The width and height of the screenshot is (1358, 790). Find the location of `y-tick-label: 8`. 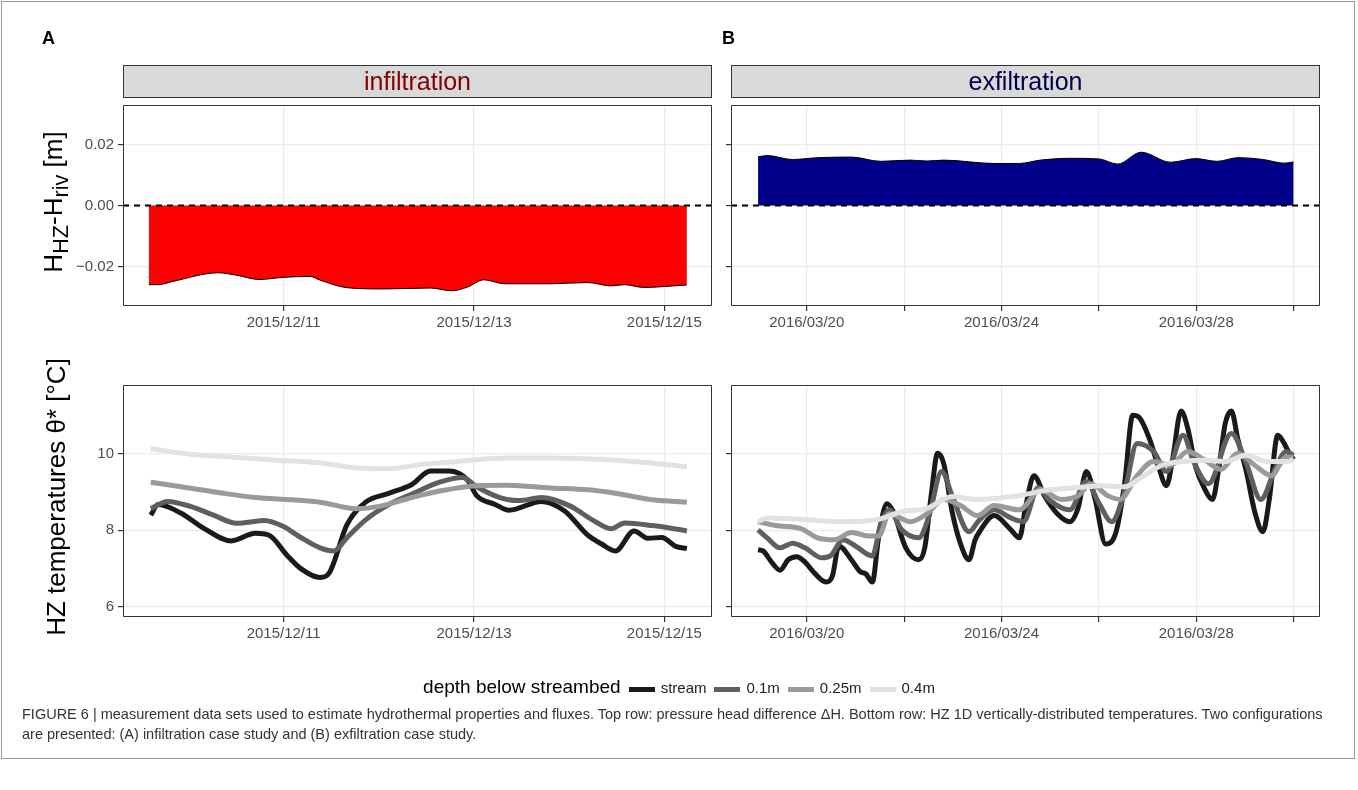

y-tick-label: 8 is located at coordinates (109, 529).